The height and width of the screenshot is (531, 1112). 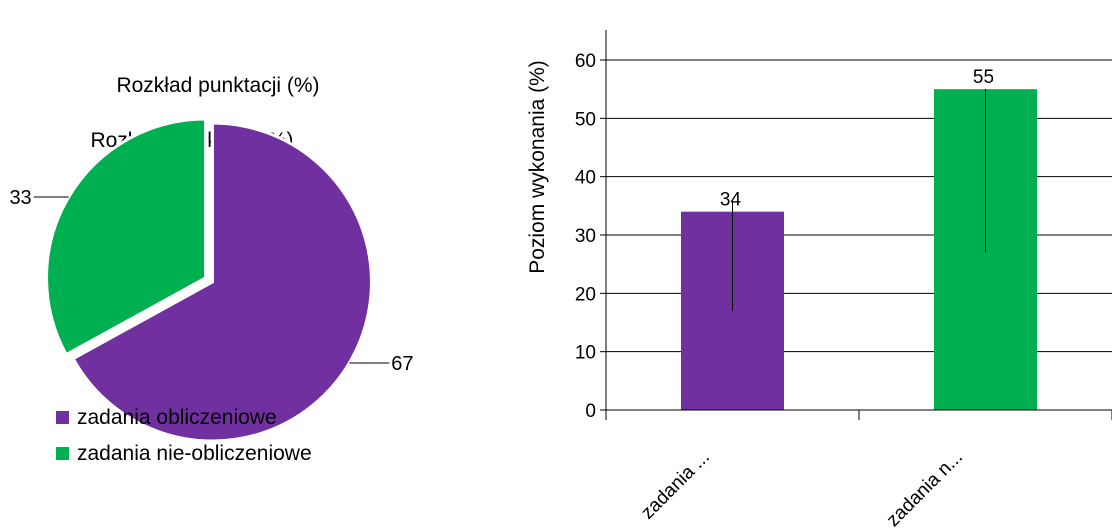 I want to click on legend-label-2: zadania nie-obliczeniowe, so click(x=194, y=453).